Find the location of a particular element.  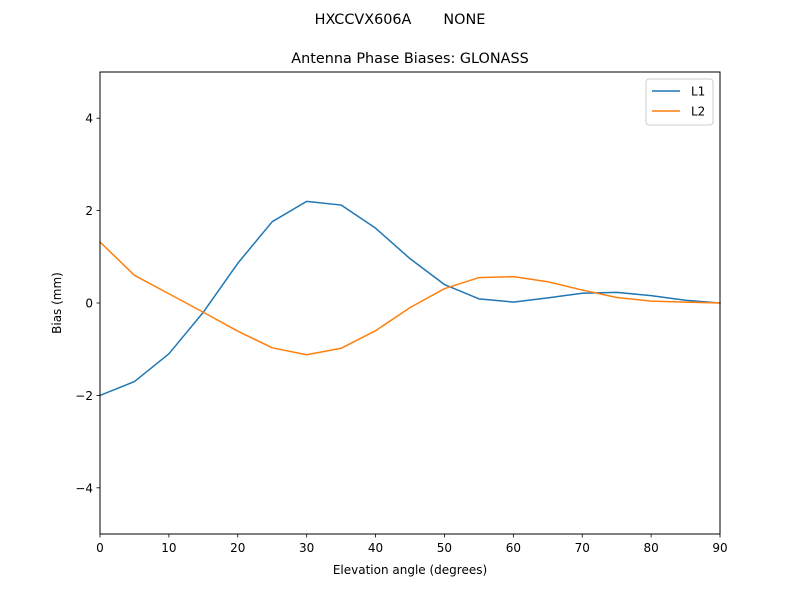

x-tick-label: 80 is located at coordinates (650, 548).